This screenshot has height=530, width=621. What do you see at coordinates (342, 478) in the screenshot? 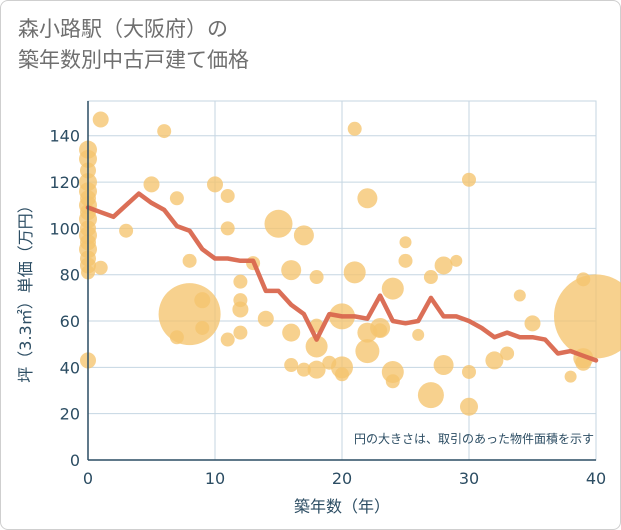
I see `x-tick-label: 20` at bounding box center [342, 478].